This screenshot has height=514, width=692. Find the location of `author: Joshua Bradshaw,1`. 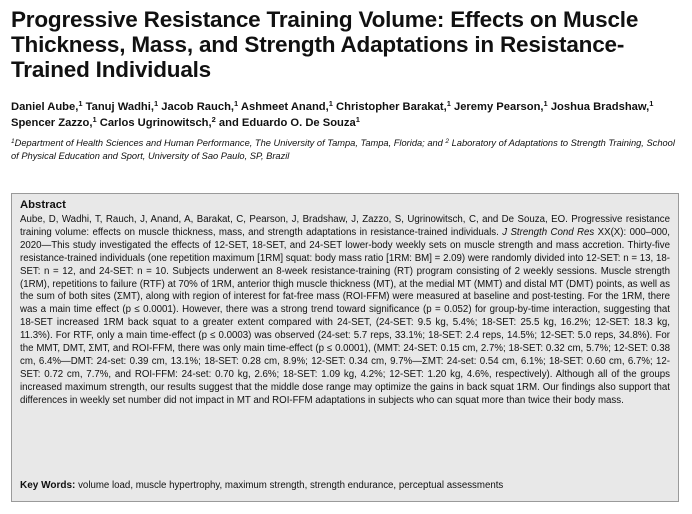

author: Joshua Bradshaw,1 is located at coordinates (602, 106).